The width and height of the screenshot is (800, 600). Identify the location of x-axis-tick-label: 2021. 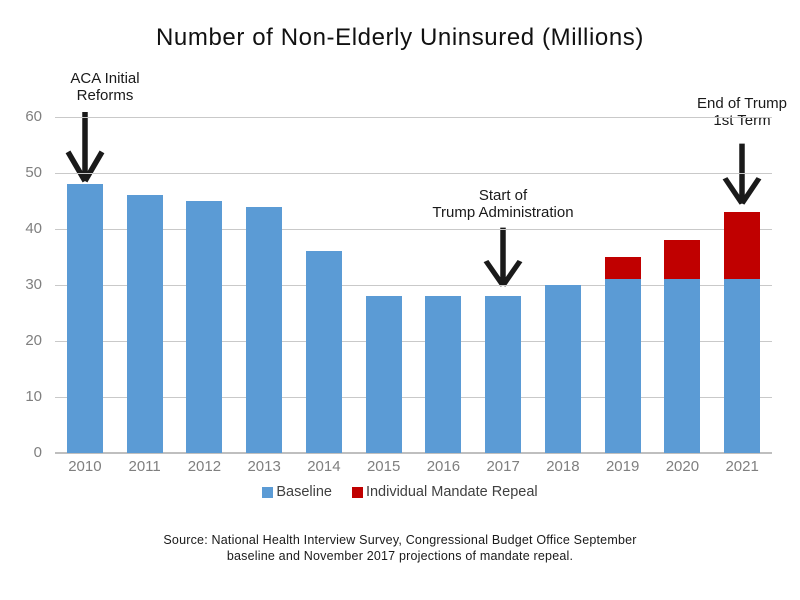
(742, 466).